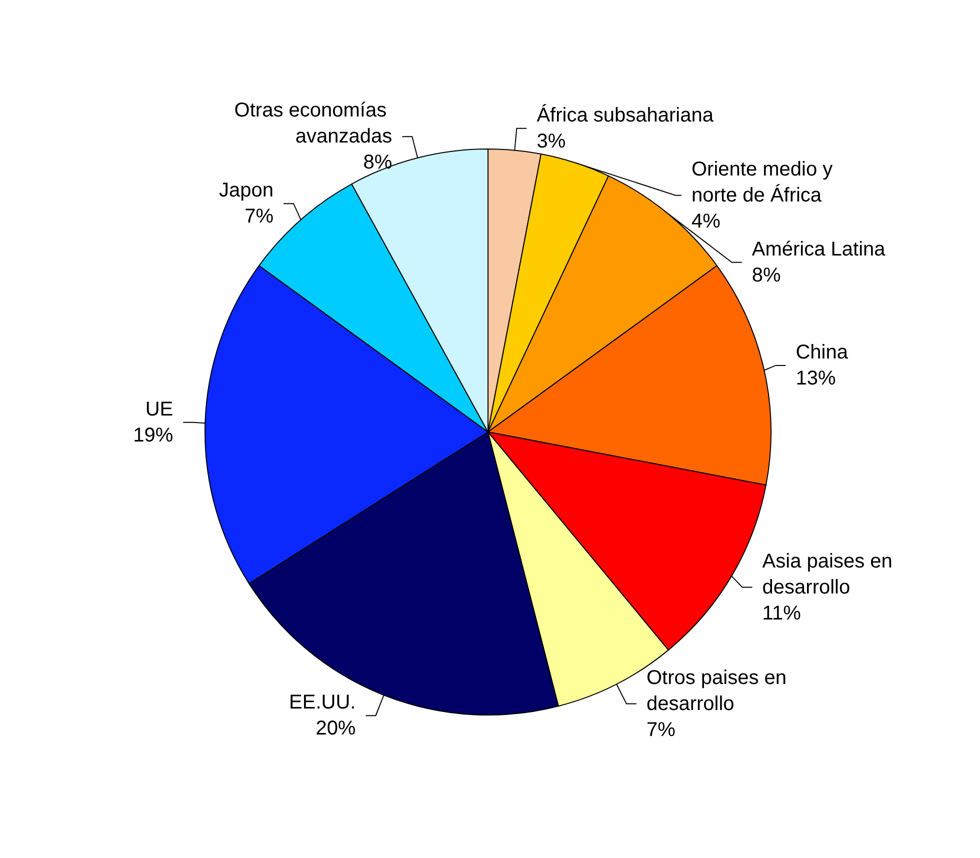 The width and height of the screenshot is (980, 858). I want to click on data-label: 19%, so click(153, 435).